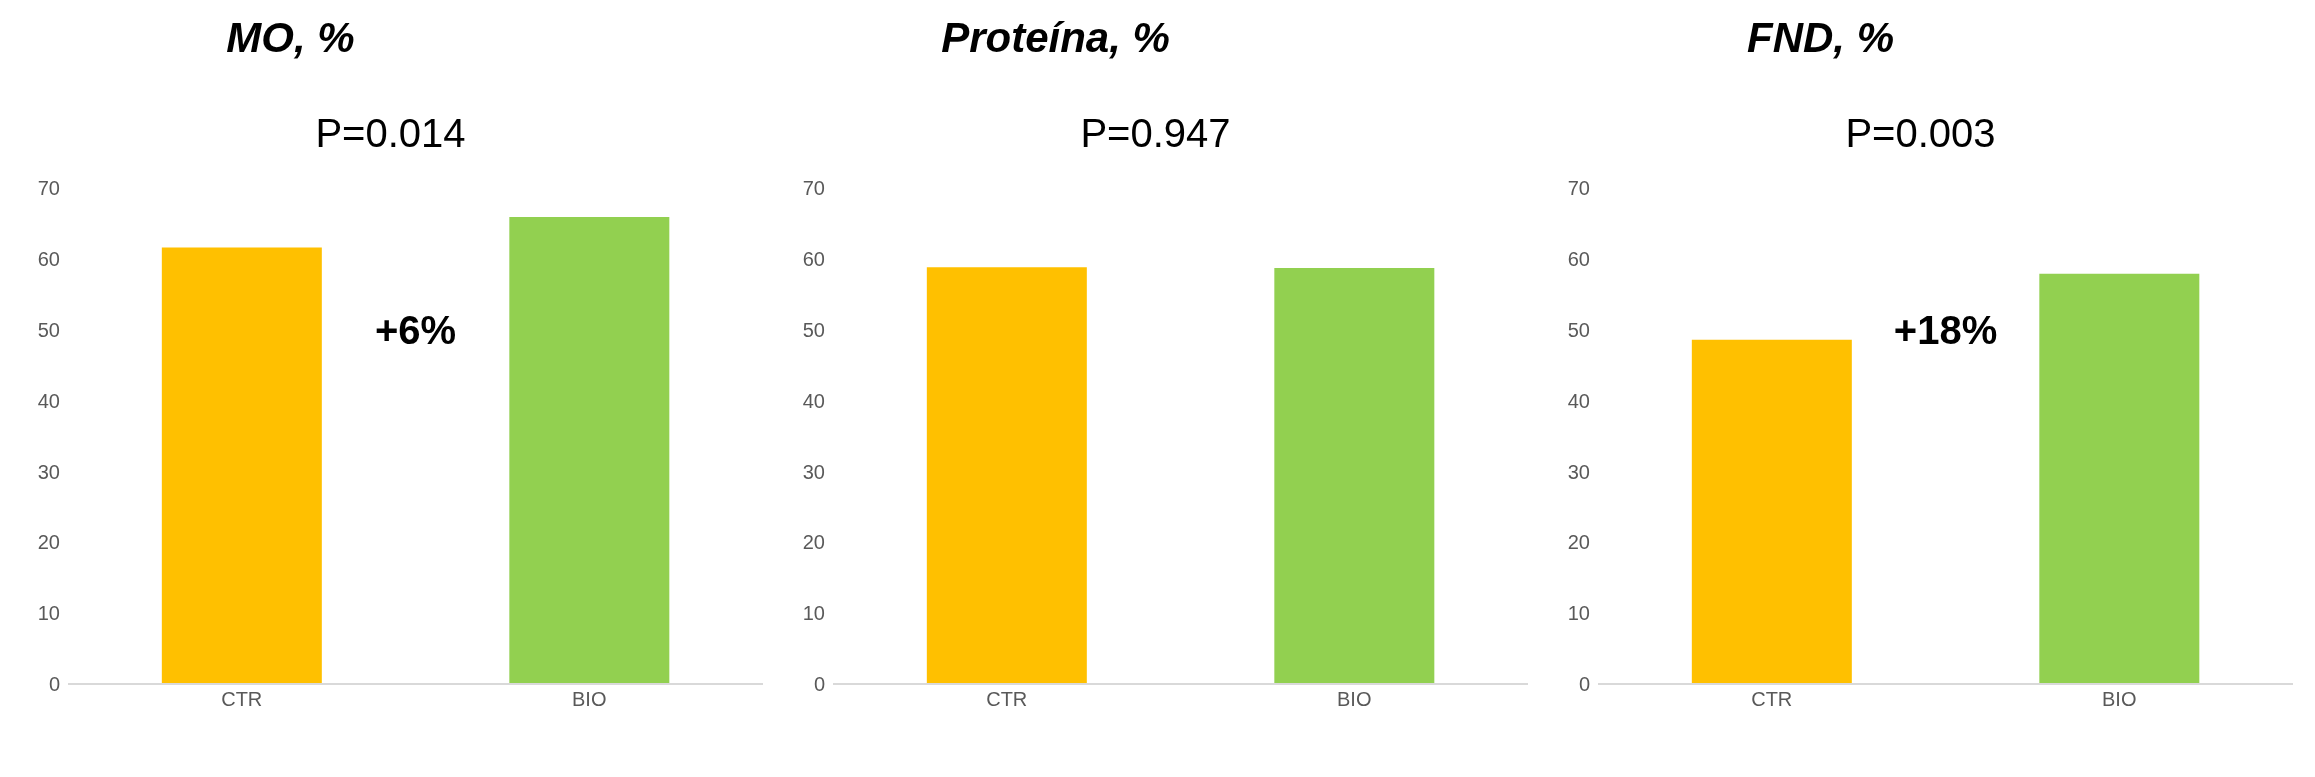 The height and width of the screenshot is (777, 2315). Describe the element at coordinates (1055, 37) in the screenshot. I see `chart-title: Proteína, %` at that location.